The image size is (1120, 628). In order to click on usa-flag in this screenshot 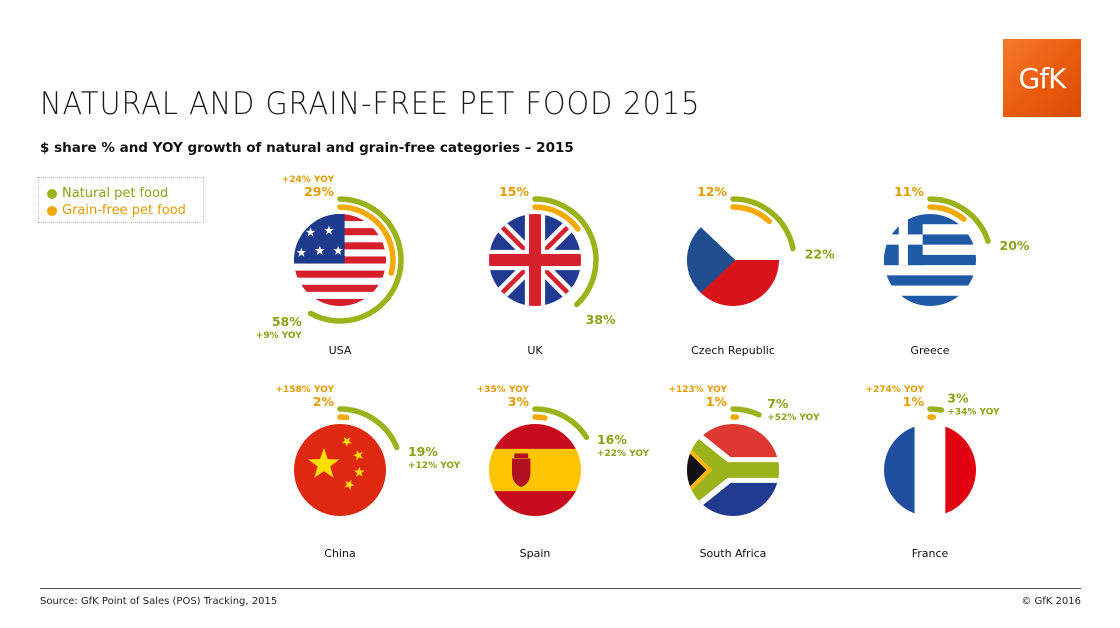, I will do `click(340, 260)`.